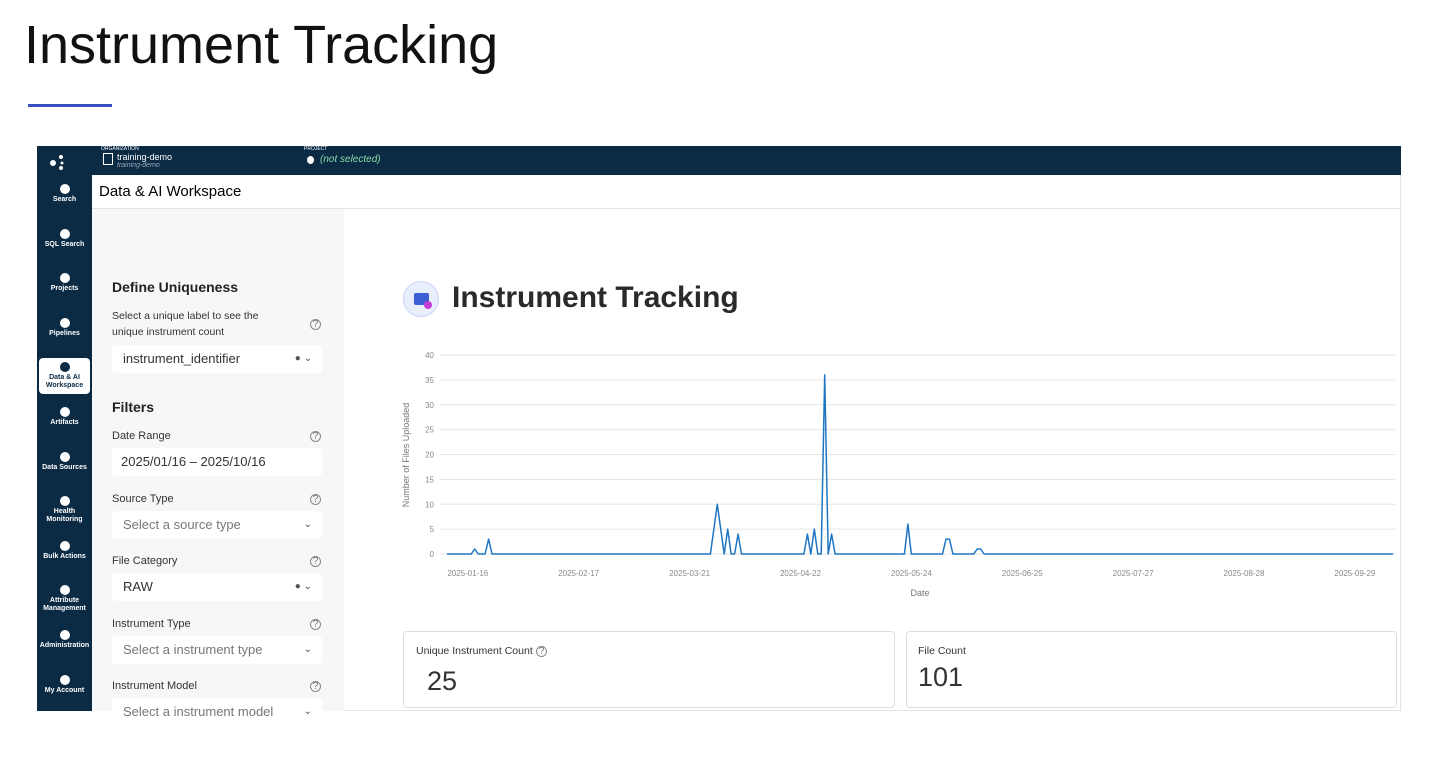  What do you see at coordinates (310, 160) in the screenshot?
I see `project-icon` at bounding box center [310, 160].